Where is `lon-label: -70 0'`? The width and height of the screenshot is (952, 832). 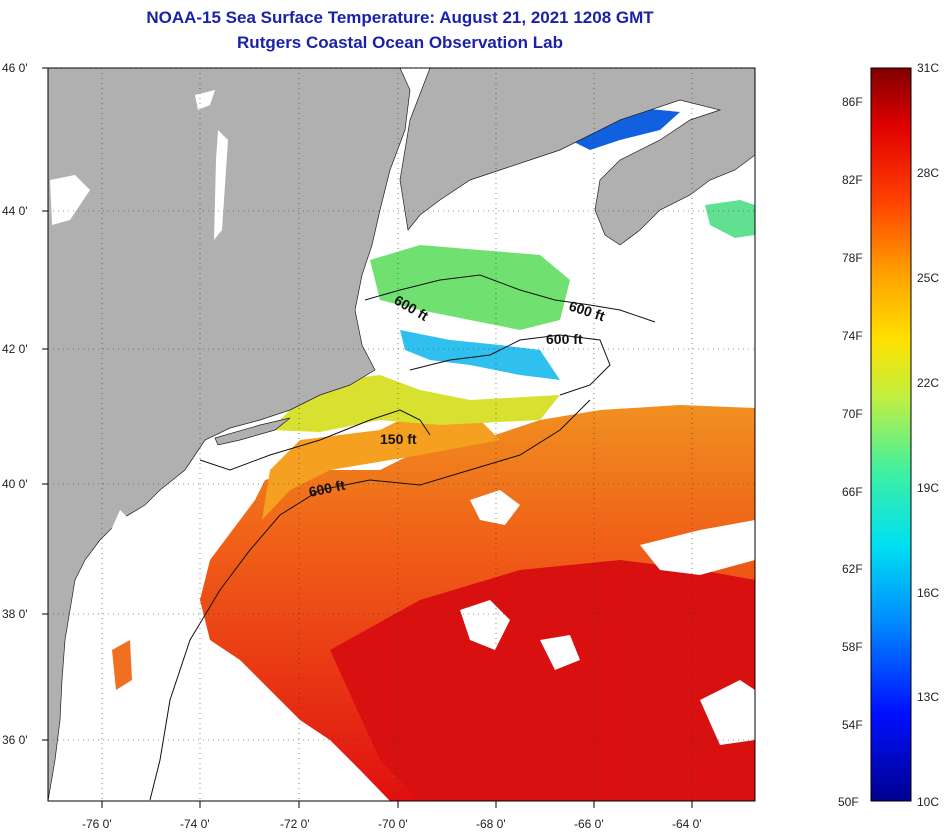 lon-label: -70 0' is located at coordinates (393, 824).